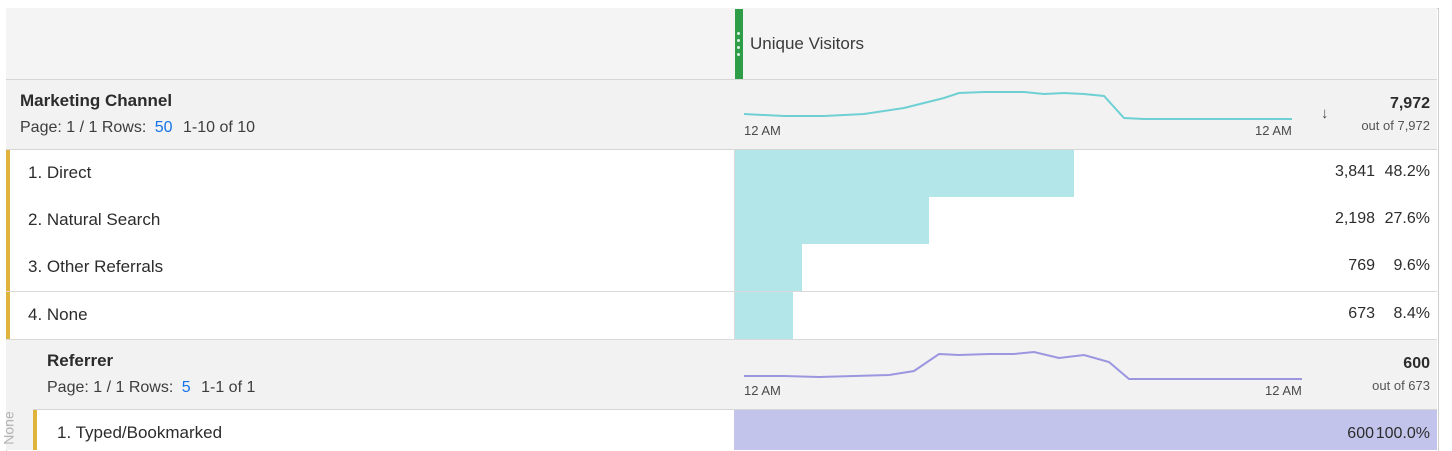 Image resolution: width=1452 pixels, height=451 pixels. What do you see at coordinates (219, 127) in the screenshot?
I see `row-range: 1-10 of 10` at bounding box center [219, 127].